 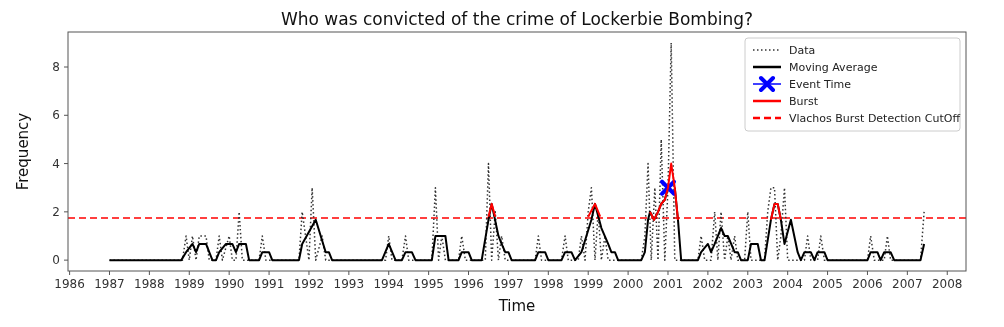 What do you see at coordinates (349, 284) in the screenshot?
I see `x-tick-label: 1993` at bounding box center [349, 284].